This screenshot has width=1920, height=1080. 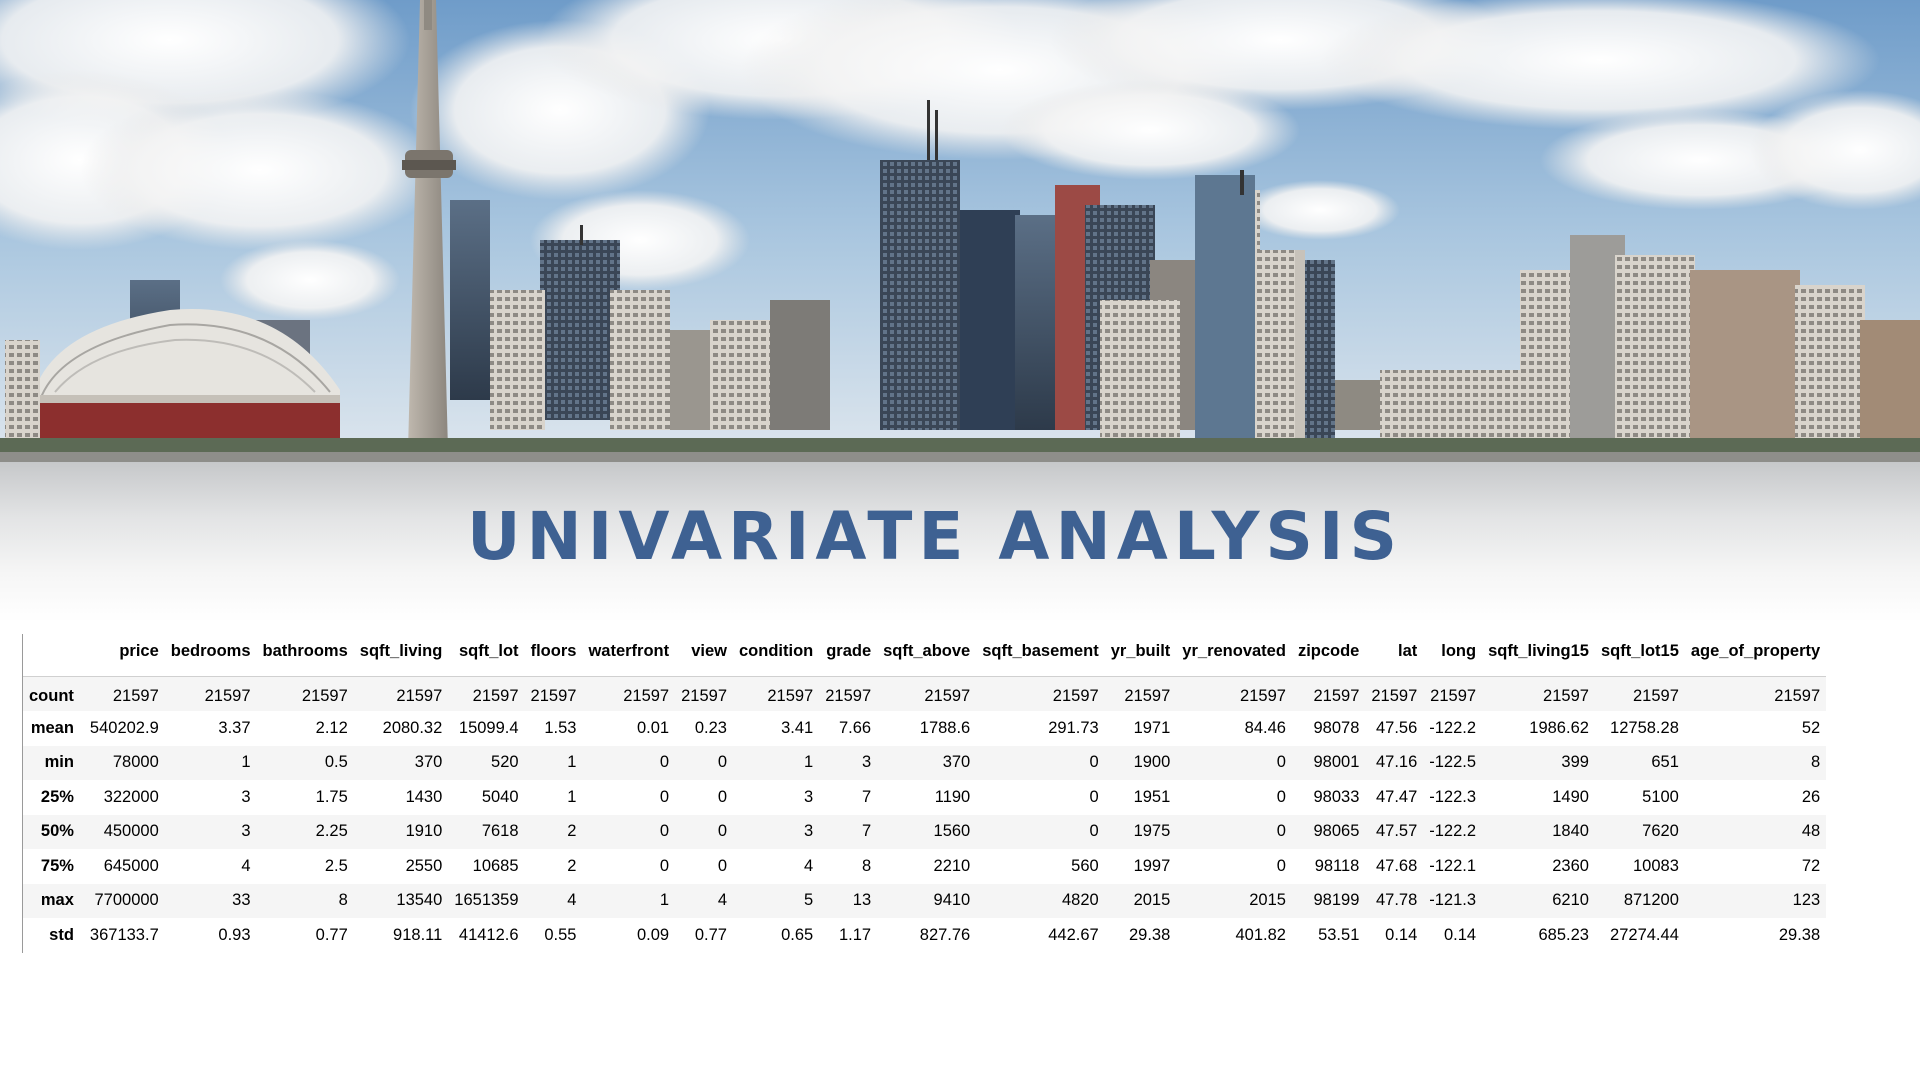 What do you see at coordinates (1152, 762) in the screenshot?
I see `table-cell: 1900` at bounding box center [1152, 762].